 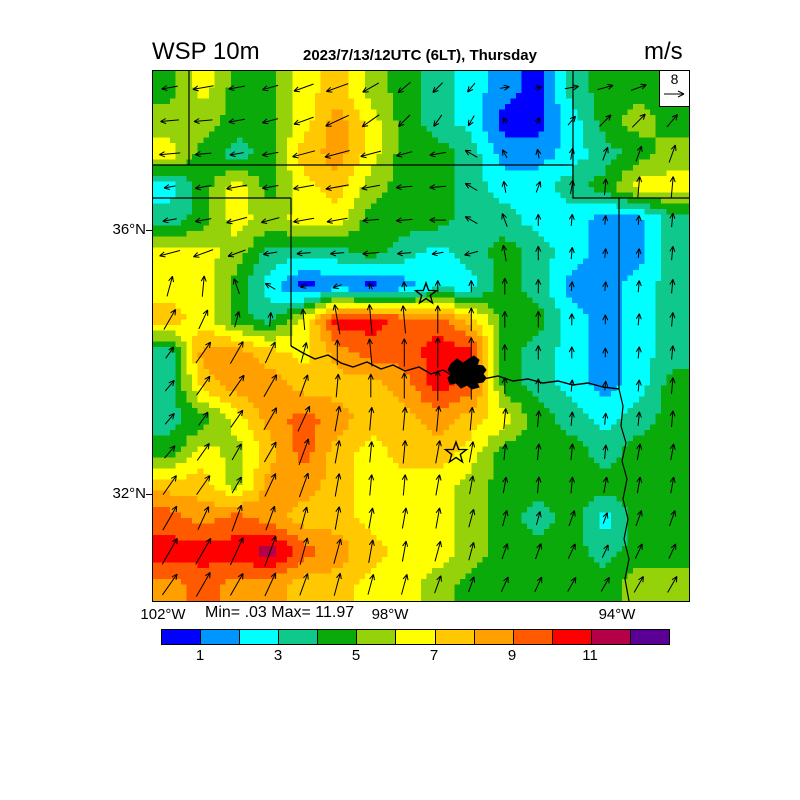 What do you see at coordinates (467, 372) in the screenshot?
I see `lake-texoma` at bounding box center [467, 372].